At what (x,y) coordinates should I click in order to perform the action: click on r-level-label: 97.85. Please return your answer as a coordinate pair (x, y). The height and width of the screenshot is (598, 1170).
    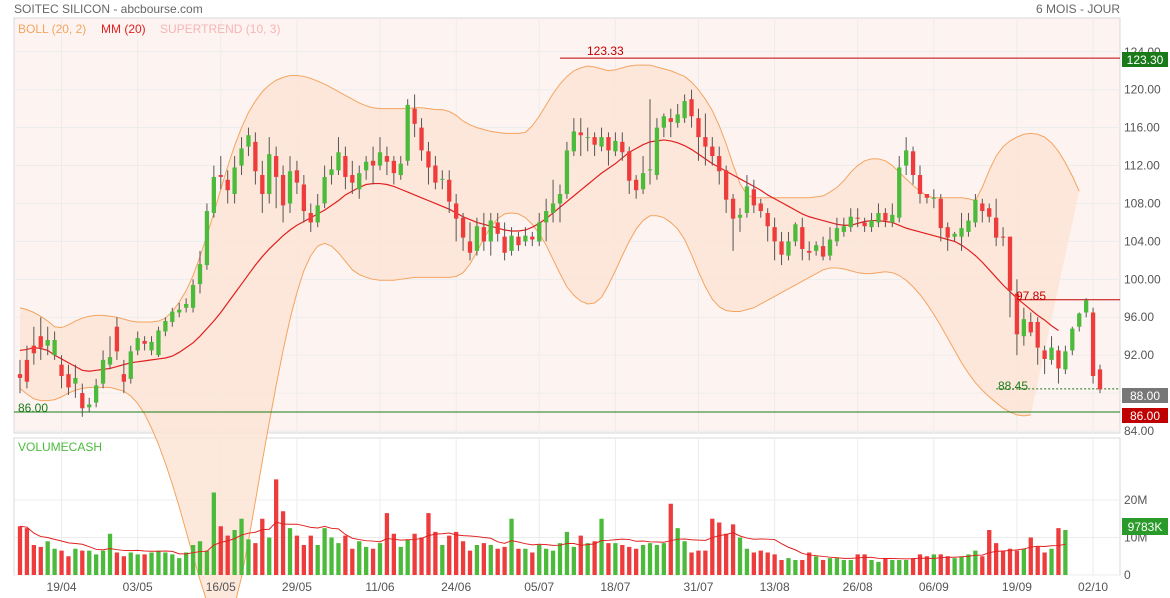
    Looking at the image, I should click on (1031, 296).